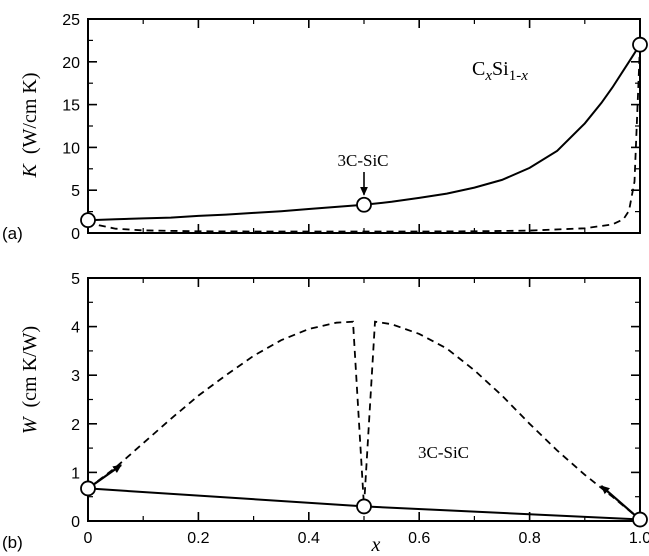 The image size is (649, 556). Describe the element at coordinates (71, 63) in the screenshot. I see `panel-a-ytick-label: 20` at that location.